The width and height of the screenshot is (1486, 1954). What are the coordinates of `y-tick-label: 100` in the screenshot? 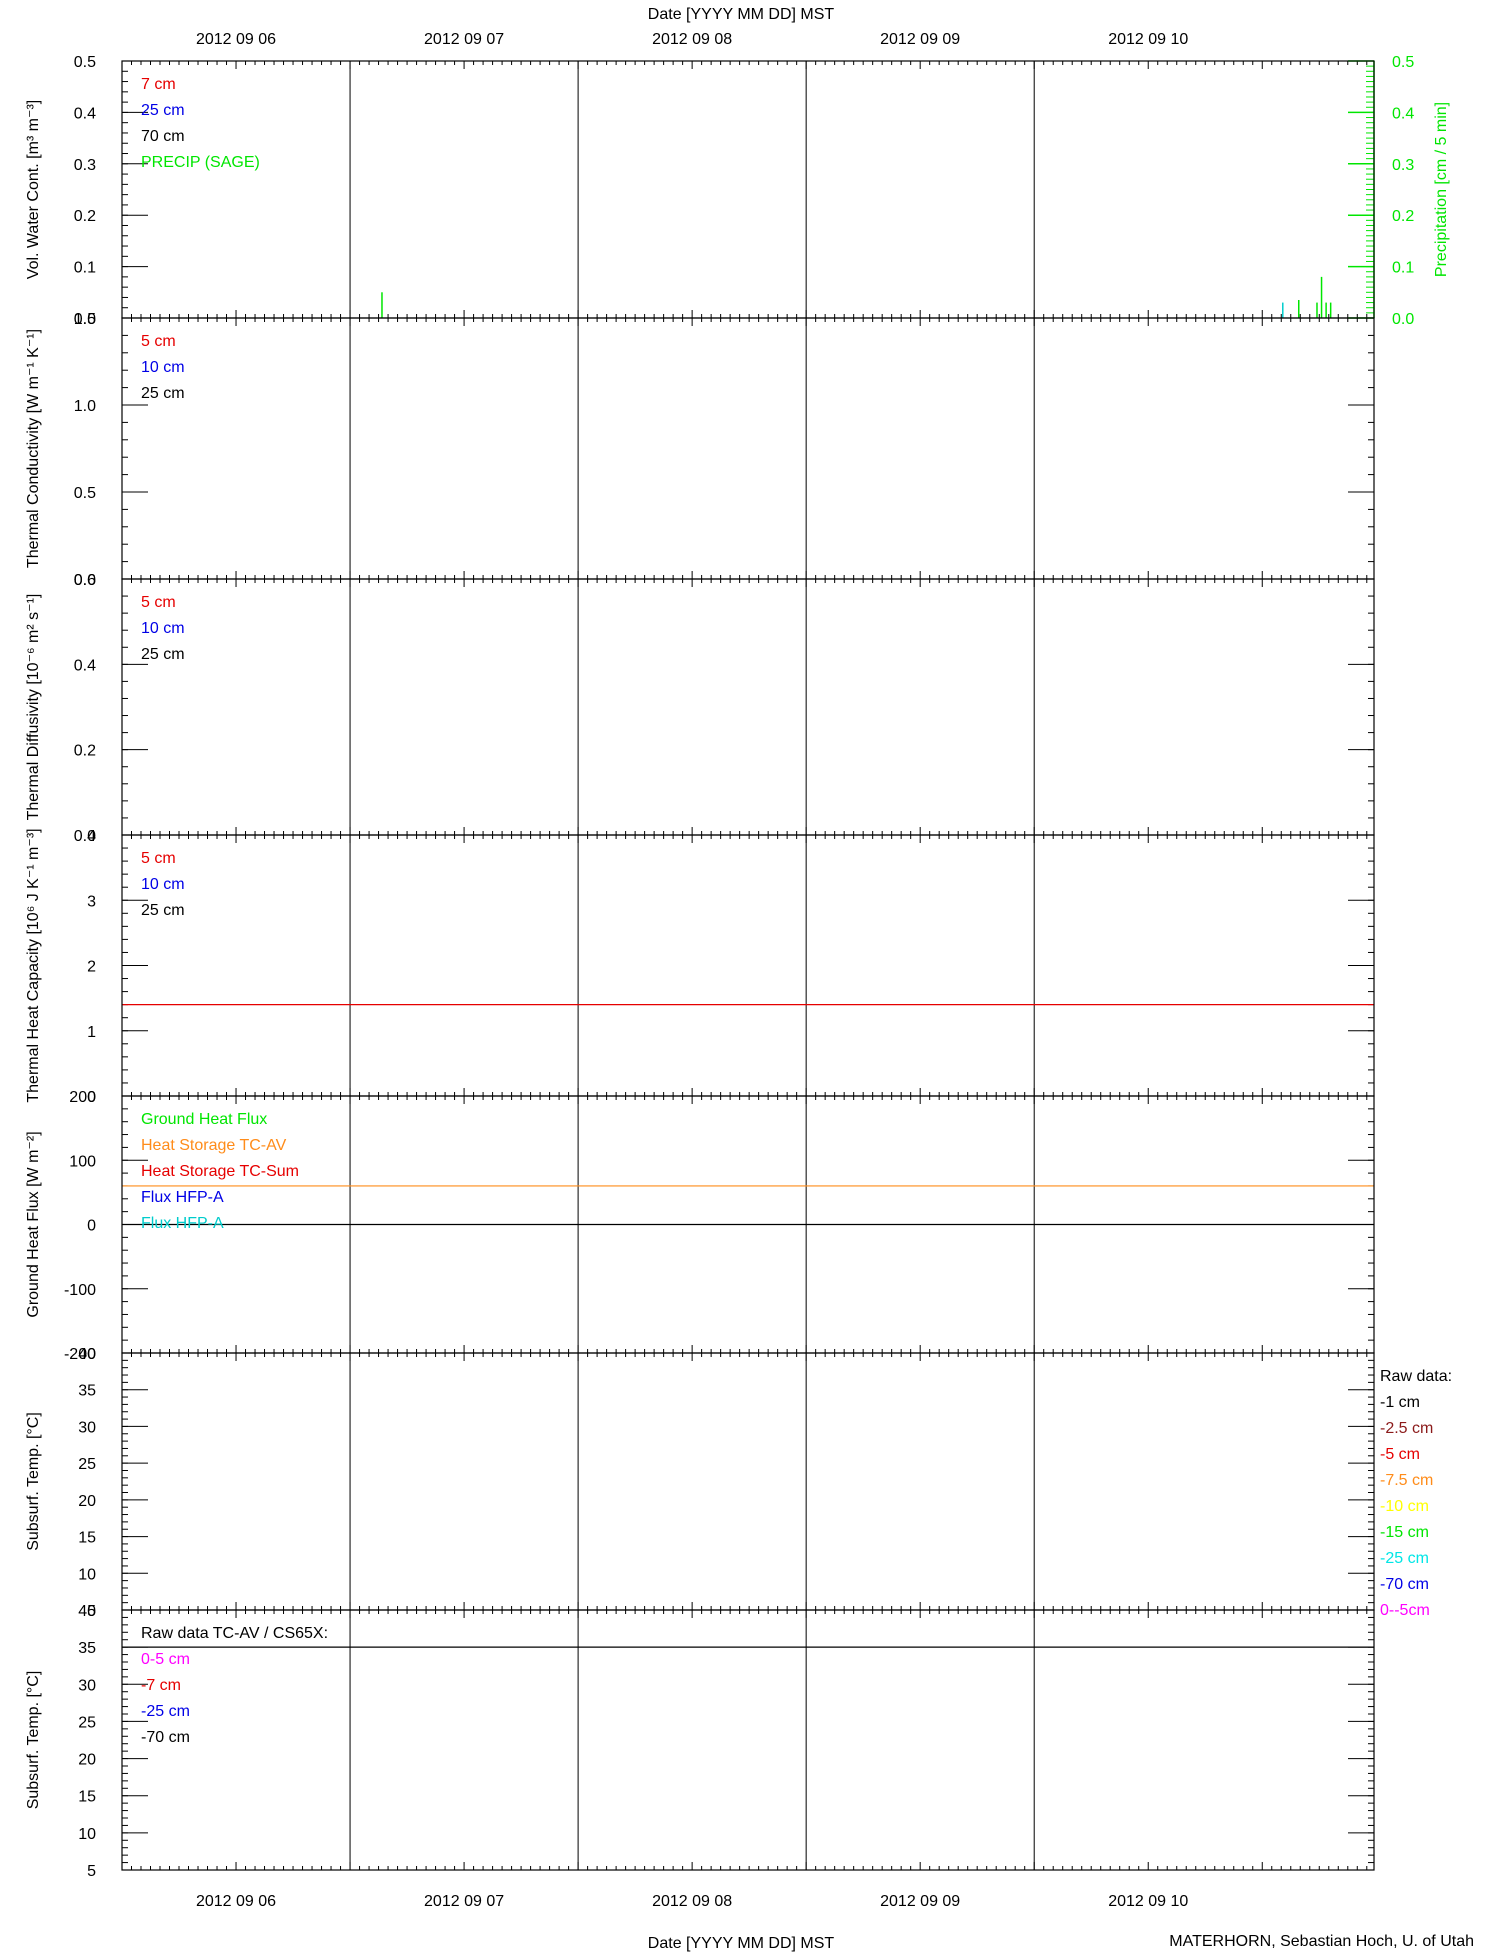 It's located at (82, 1161).